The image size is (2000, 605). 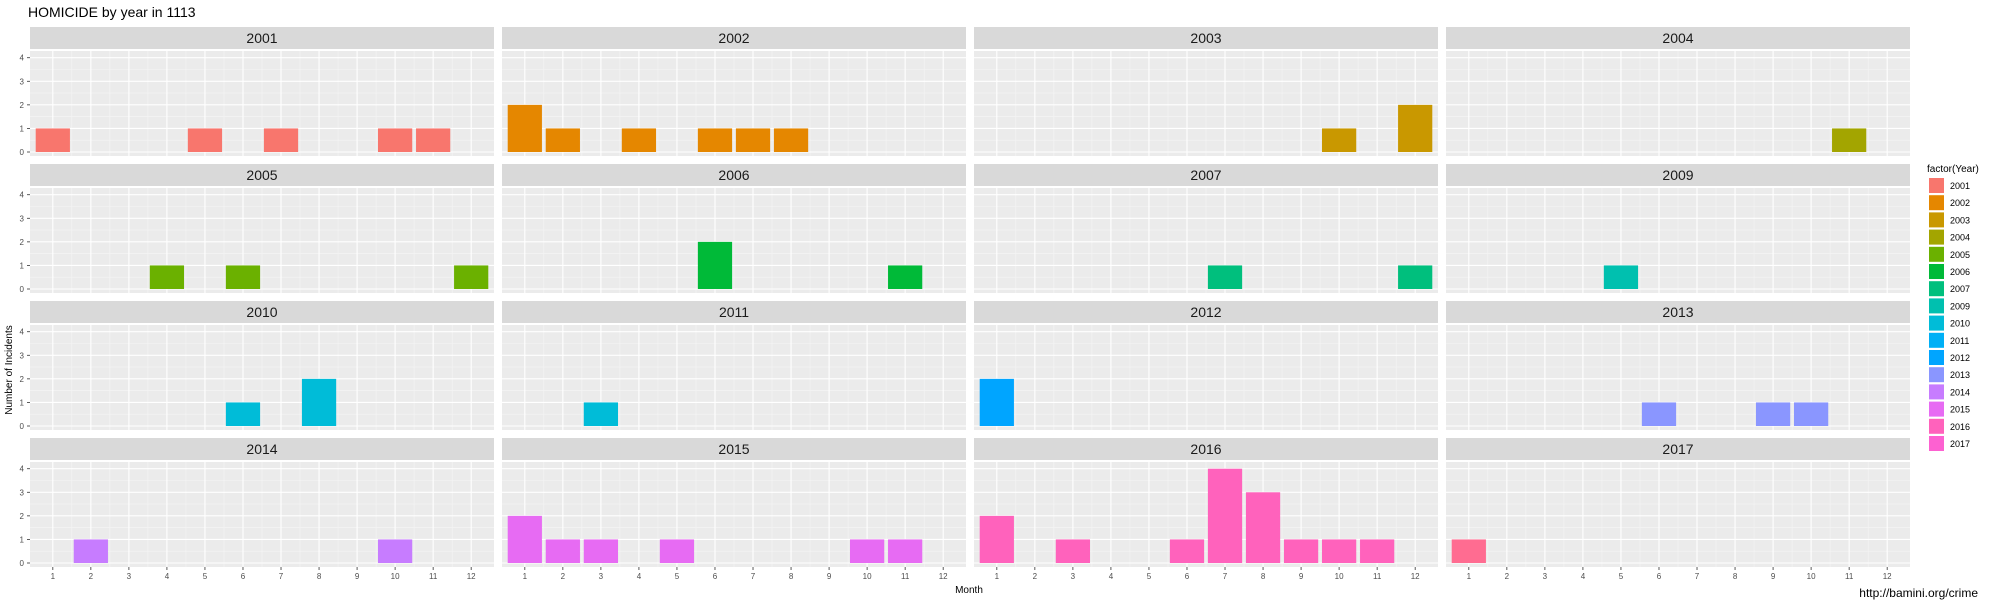 I want to click on facet-strip-label: 2003, so click(x=1205, y=38).